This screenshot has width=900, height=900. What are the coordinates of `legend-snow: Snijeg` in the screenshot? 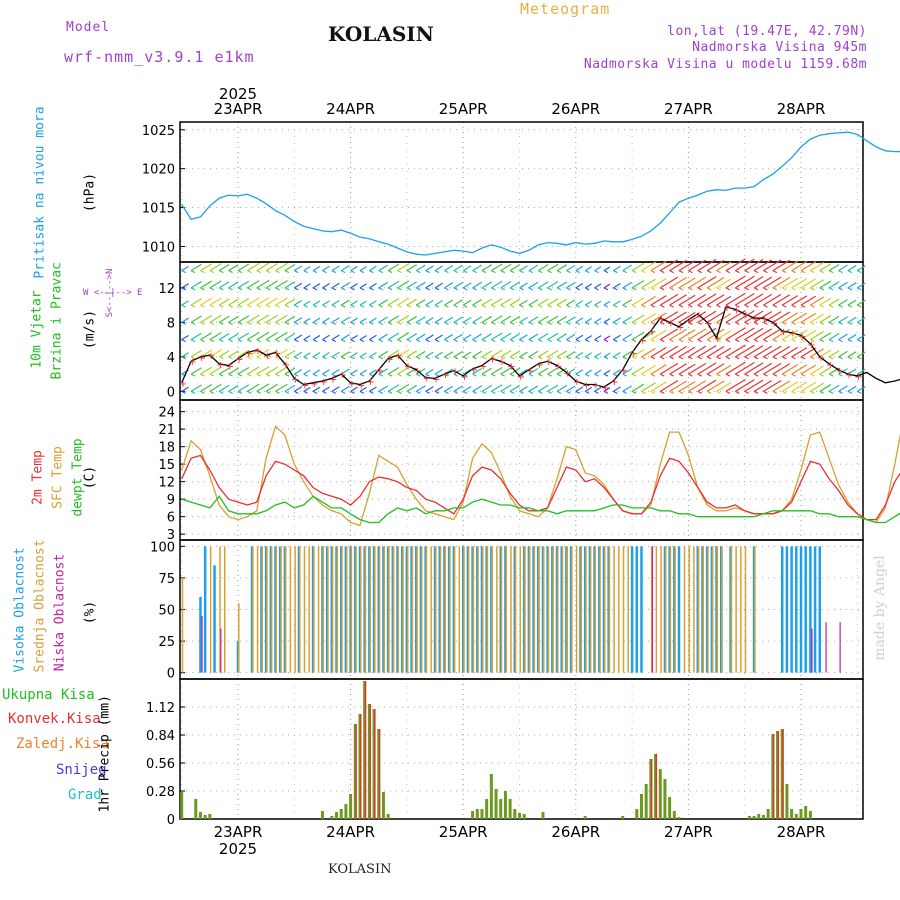 It's located at (81, 770).